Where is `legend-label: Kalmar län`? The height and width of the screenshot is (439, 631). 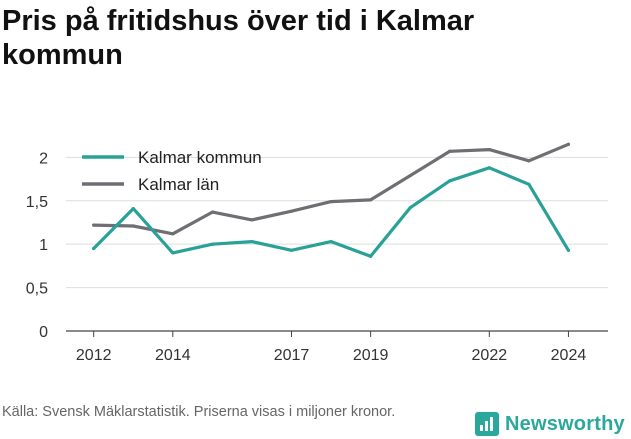
legend-label: Kalmar län is located at coordinates (178, 184).